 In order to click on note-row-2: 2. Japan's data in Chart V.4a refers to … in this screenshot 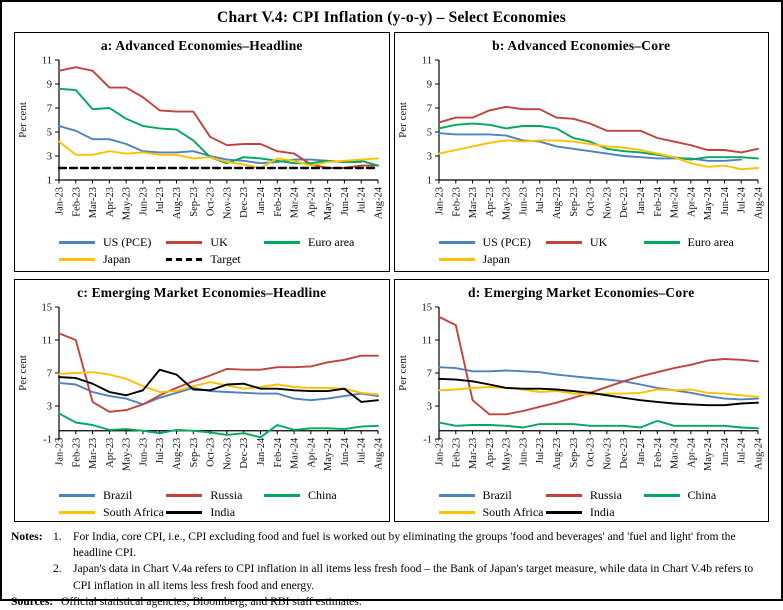, I will do `click(391, 577)`.